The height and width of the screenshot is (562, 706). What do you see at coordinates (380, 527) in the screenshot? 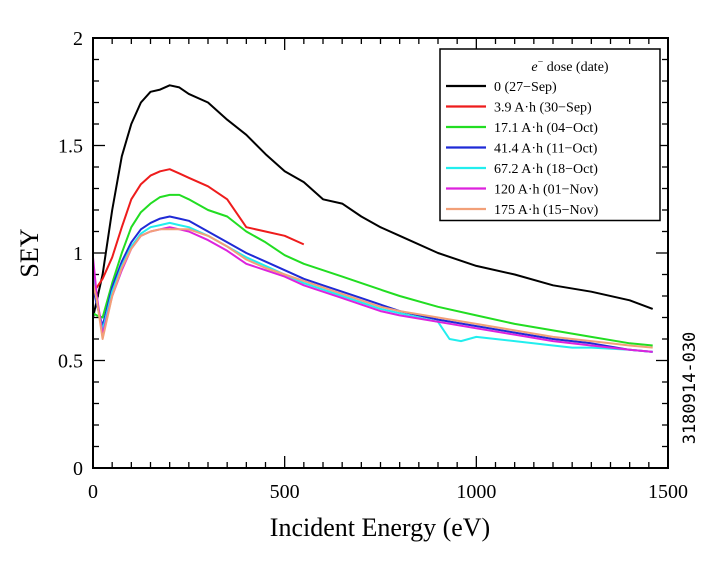
I see `x-axis-label: Incident Energy (eV)` at bounding box center [380, 527].